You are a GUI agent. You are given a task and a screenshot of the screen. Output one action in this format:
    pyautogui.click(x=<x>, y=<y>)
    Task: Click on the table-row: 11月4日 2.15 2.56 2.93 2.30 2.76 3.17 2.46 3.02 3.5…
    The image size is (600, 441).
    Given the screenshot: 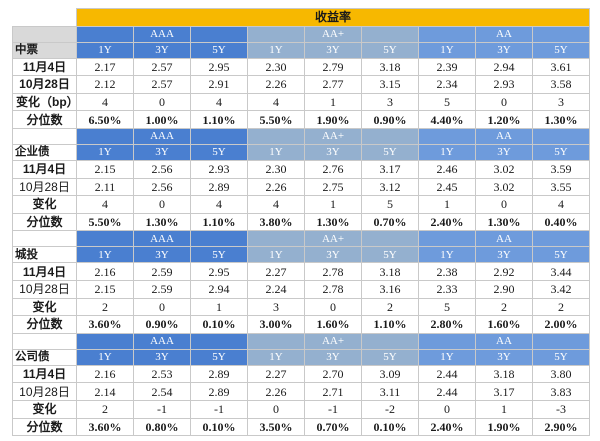 What is the action you would take?
    pyautogui.click(x=301, y=169)
    